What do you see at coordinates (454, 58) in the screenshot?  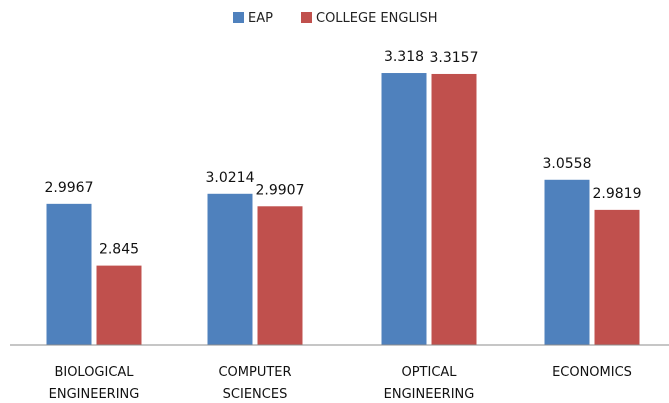 I see `value-label-1-2: 3.3157` at bounding box center [454, 58].